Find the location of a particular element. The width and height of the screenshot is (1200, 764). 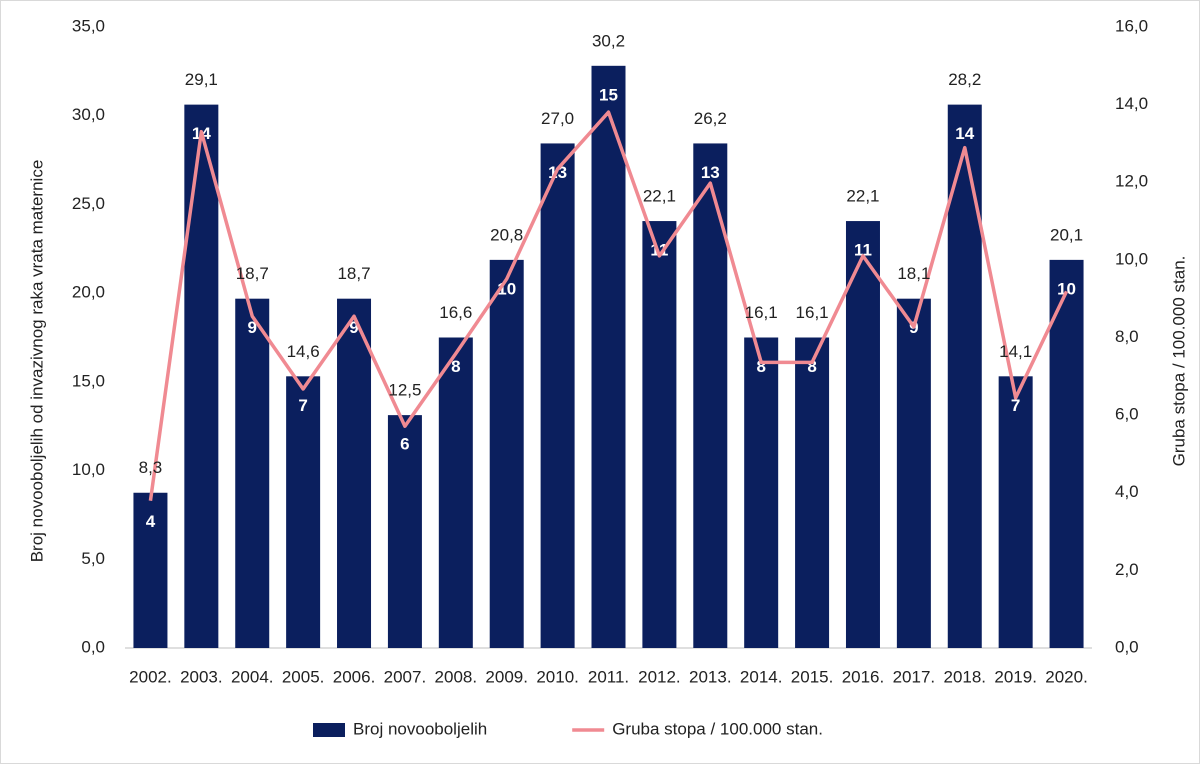

y2-tick-label: 14,0 is located at coordinates (1131, 103).